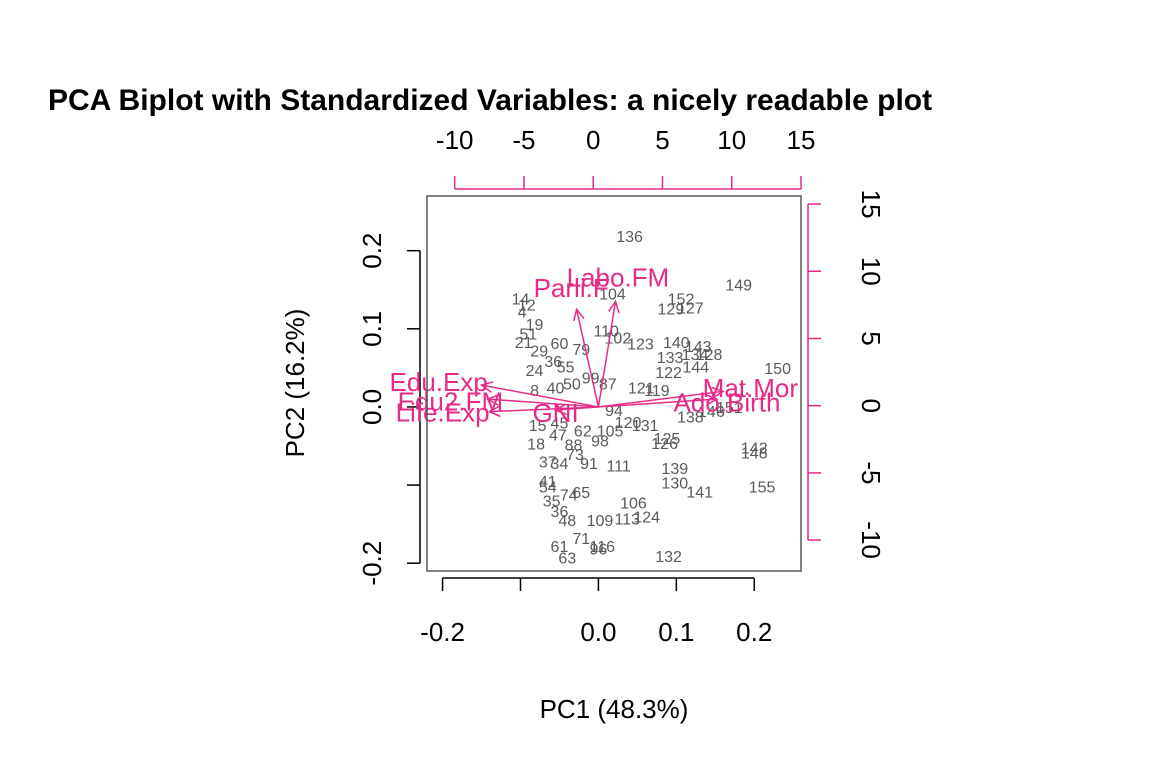 The height and width of the screenshot is (768, 1152). I want to click on x-tick-label: 0.1, so click(676, 632).